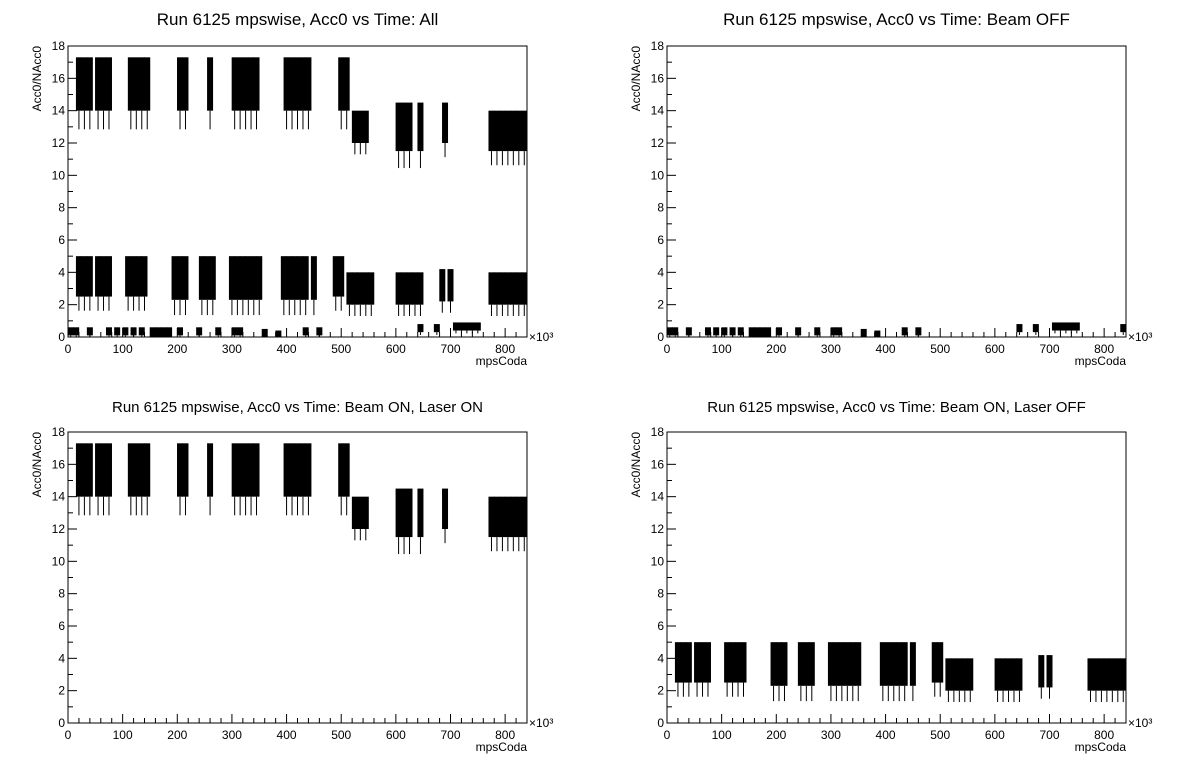  Describe the element at coordinates (502, 747) in the screenshot. I see `x-axis-label: mpsCoda` at that location.